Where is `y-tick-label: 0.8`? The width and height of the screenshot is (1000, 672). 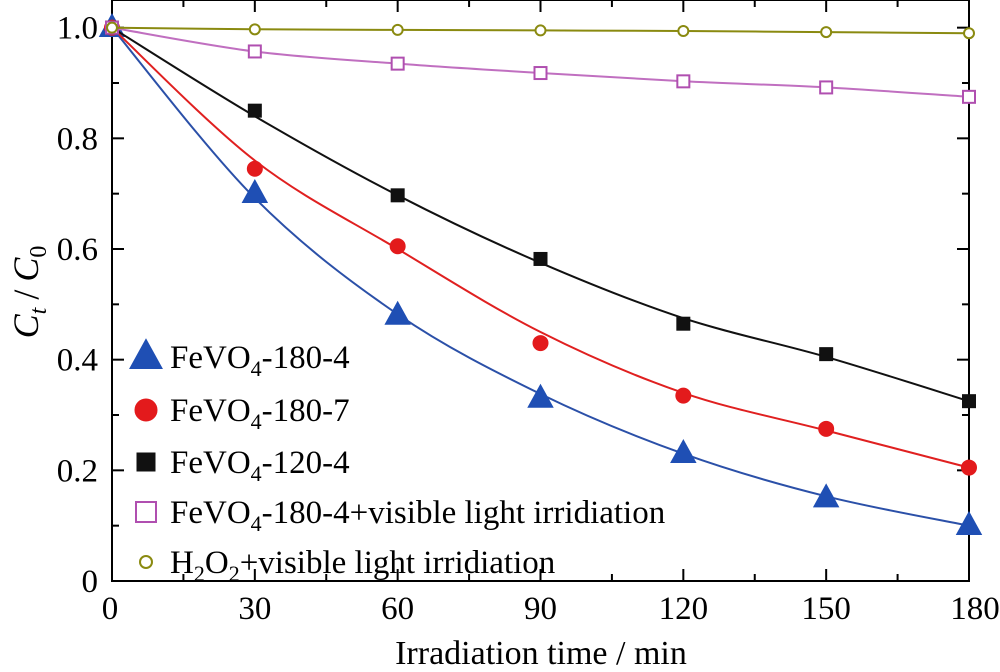 y-tick-label: 0.8 is located at coordinates (77, 139).